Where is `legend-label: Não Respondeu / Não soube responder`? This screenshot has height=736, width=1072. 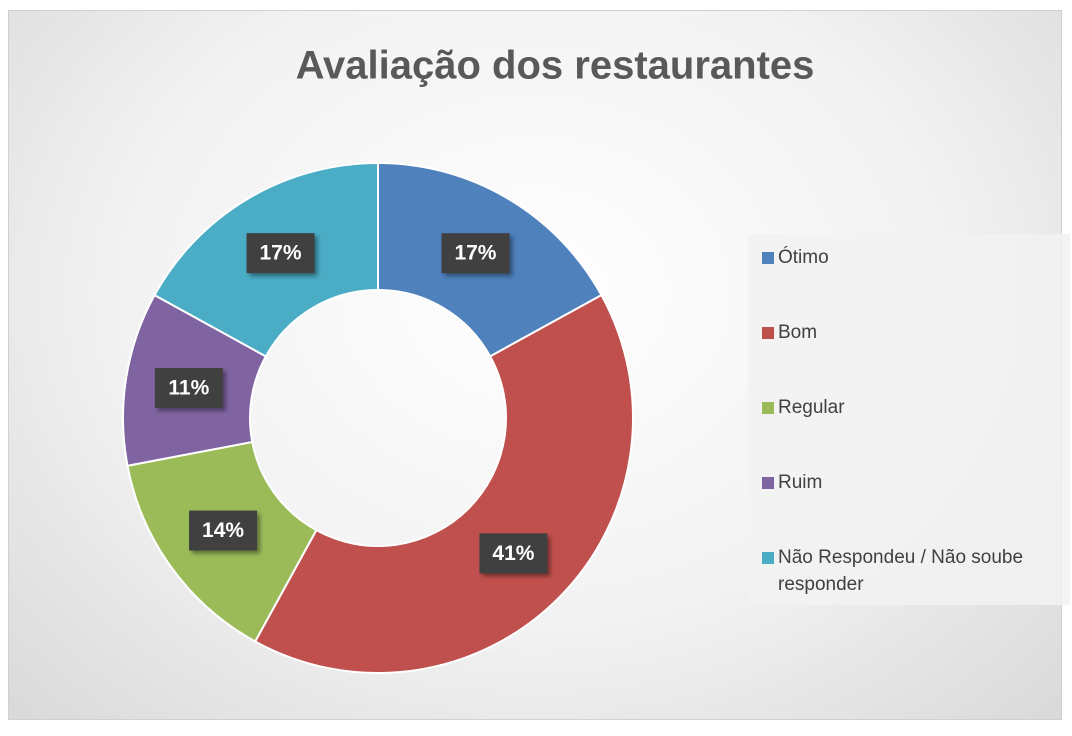 legend-label: Não Respondeu / Não soube responder is located at coordinates (901, 571).